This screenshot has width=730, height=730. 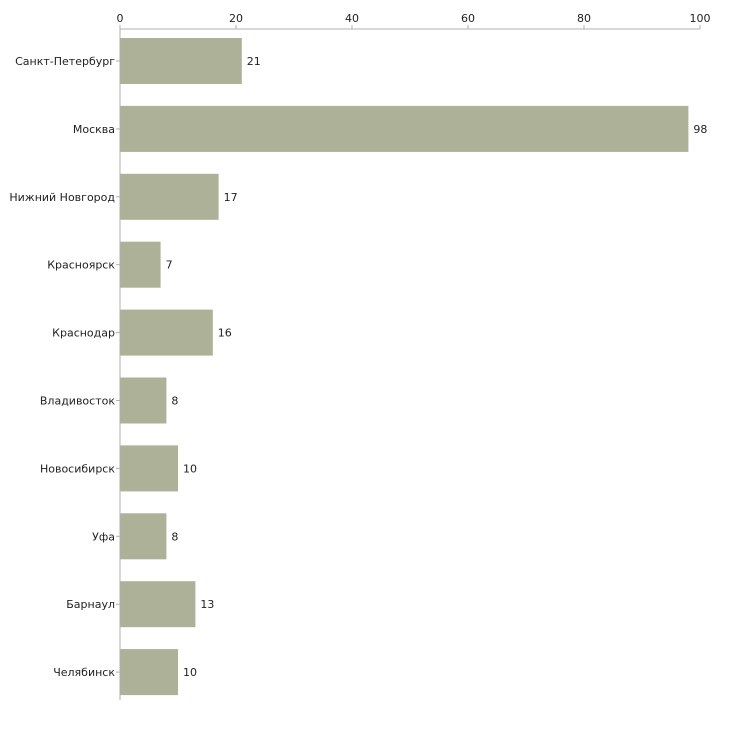 What do you see at coordinates (352, 18) in the screenshot?
I see `x-tick-label: 40` at bounding box center [352, 18].